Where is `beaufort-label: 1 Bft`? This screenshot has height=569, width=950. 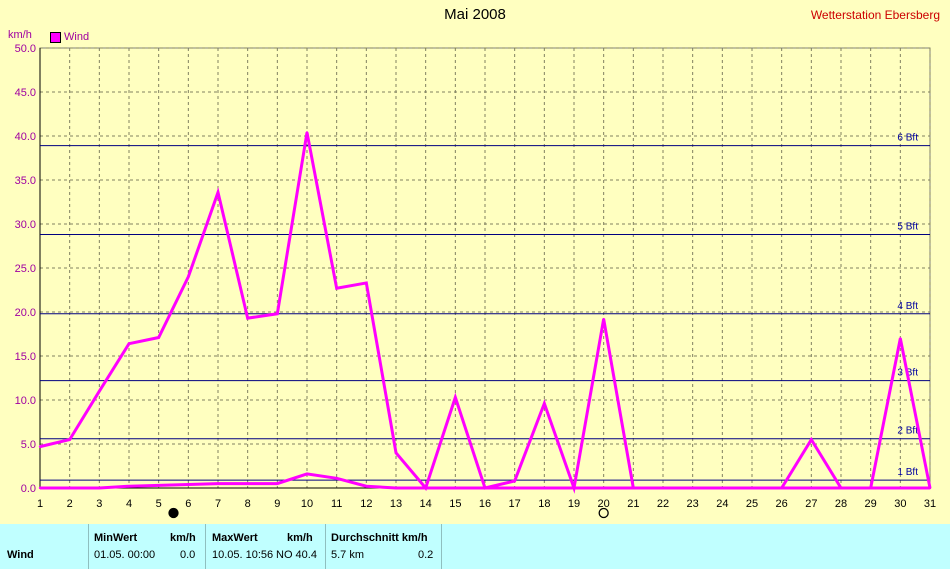
beaufort-label: 1 Bft is located at coordinates (907, 472).